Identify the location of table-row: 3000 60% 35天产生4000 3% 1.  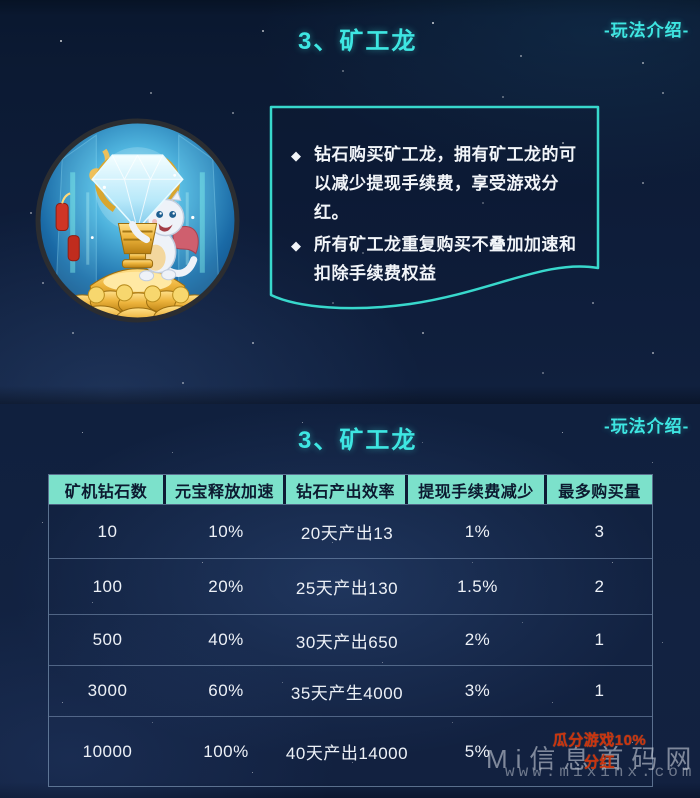
(350, 690).